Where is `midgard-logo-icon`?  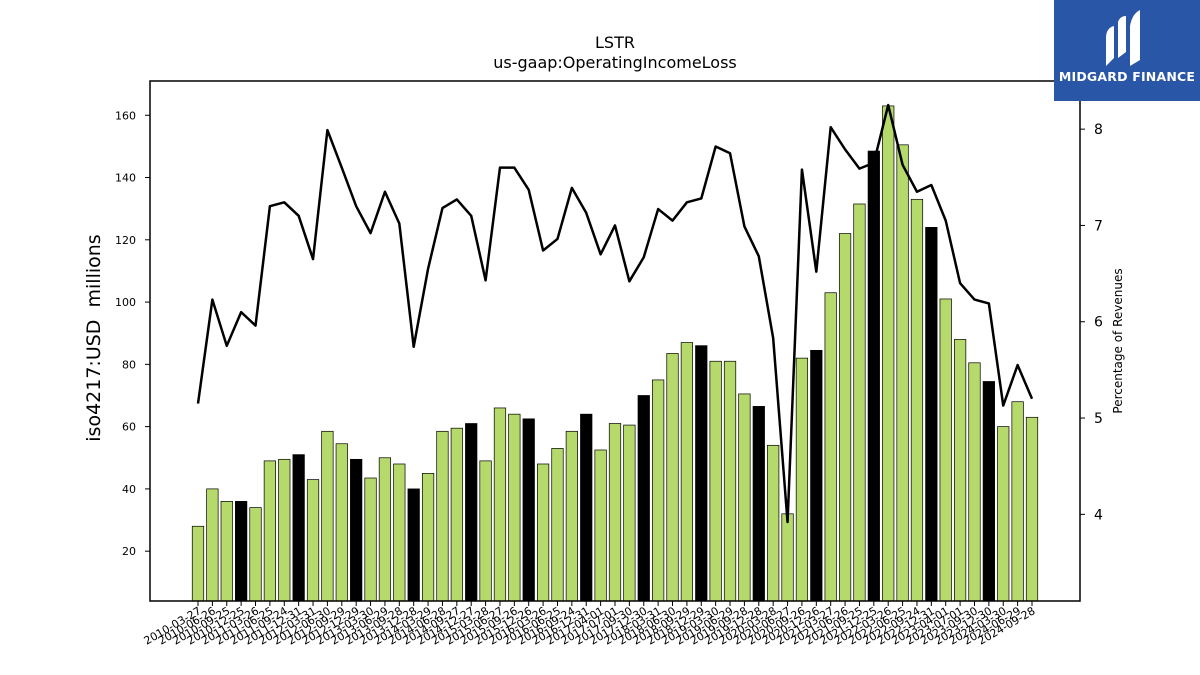 midgard-logo-icon is located at coordinates (1123, 38).